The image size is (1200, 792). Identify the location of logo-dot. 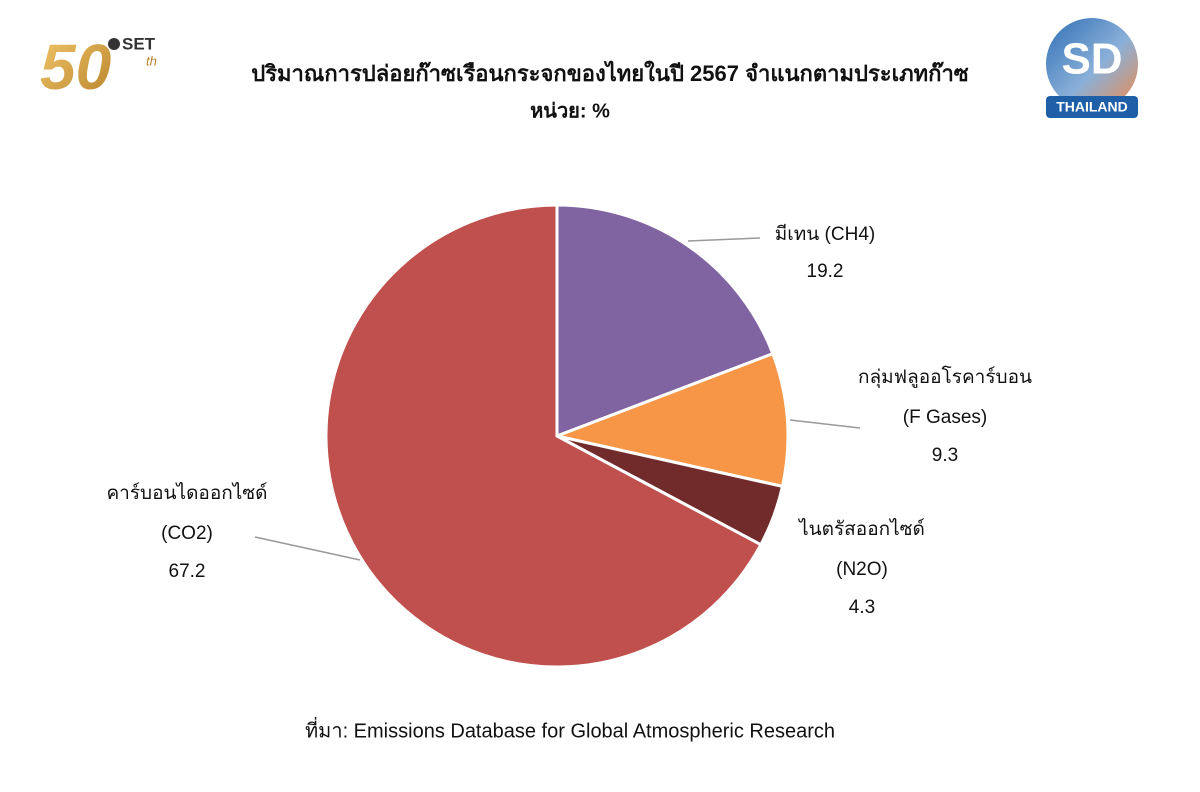
(114, 44).